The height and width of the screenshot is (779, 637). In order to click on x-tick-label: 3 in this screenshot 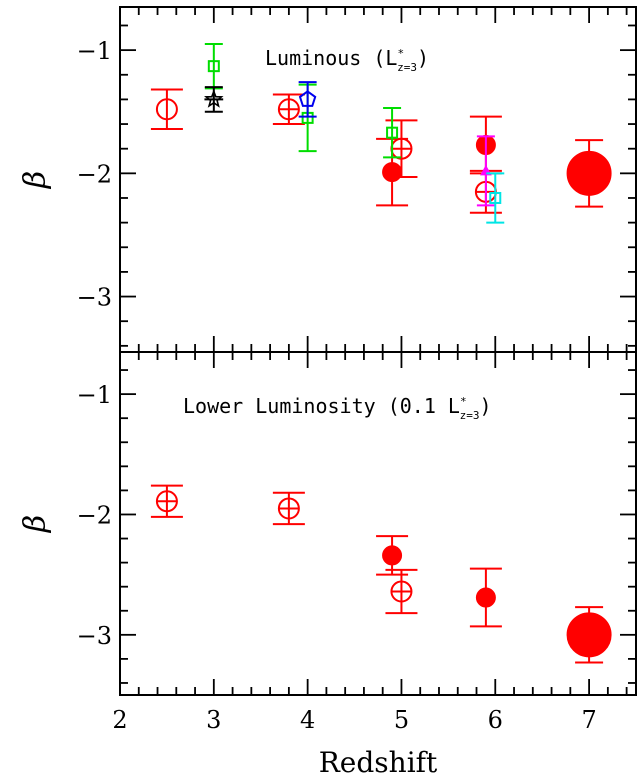, I will do `click(213, 720)`.